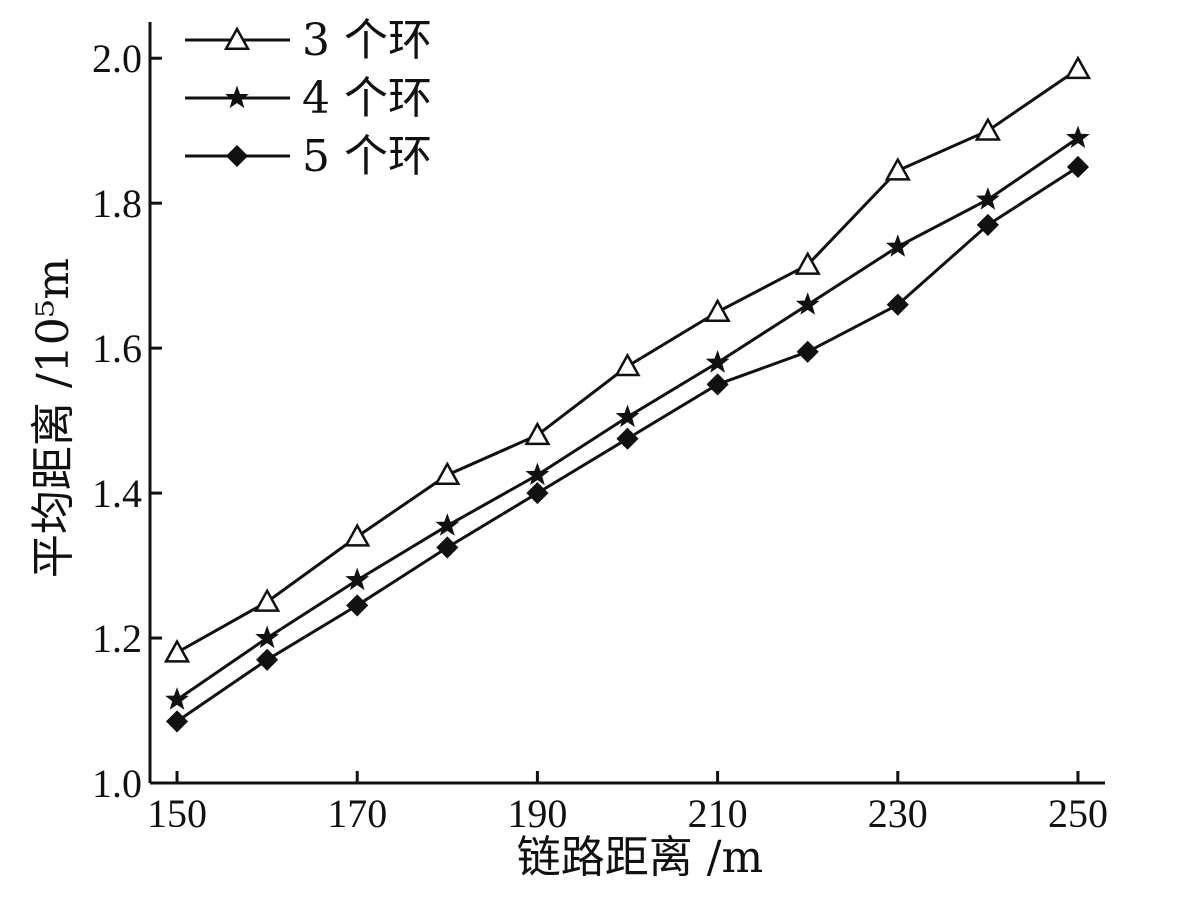 The width and height of the screenshot is (1200, 902). What do you see at coordinates (117, 348) in the screenshot?
I see `y-tick-label: 1.6` at bounding box center [117, 348].